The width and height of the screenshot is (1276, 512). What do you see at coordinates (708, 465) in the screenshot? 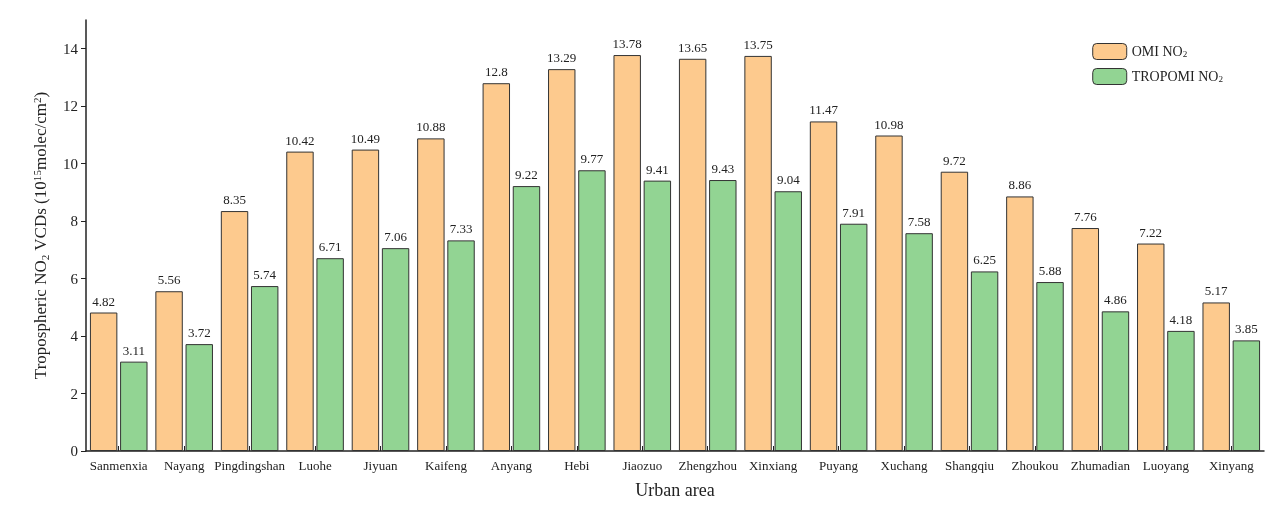
I see `x-tick-label: Zhengzhou` at bounding box center [708, 465].